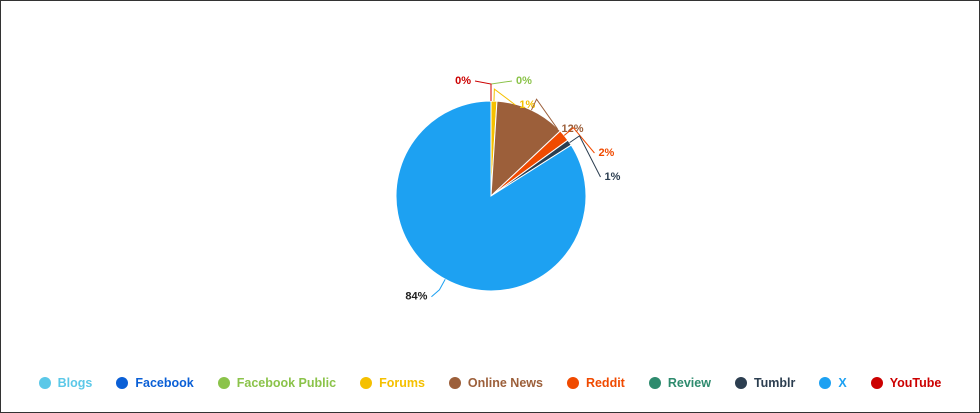  Describe the element at coordinates (402, 383) in the screenshot. I see `legend-label: Forums` at that location.